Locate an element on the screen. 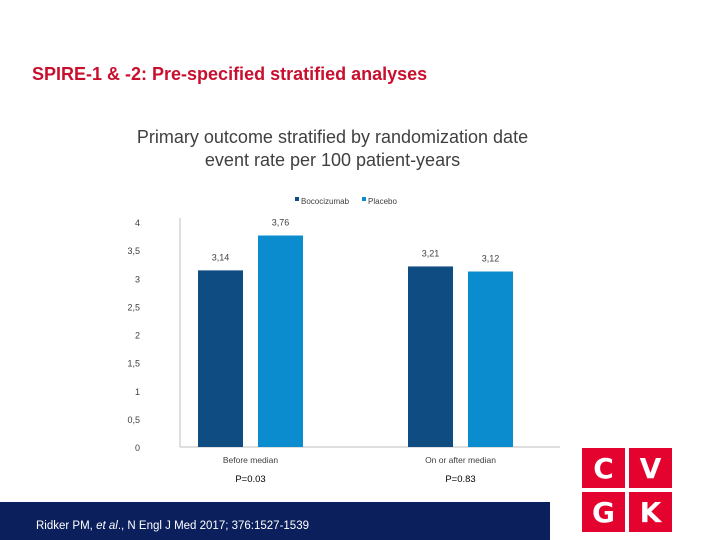 Image resolution: width=720 pixels, height=540 pixels. x-category-label: Before median is located at coordinates (251, 460).